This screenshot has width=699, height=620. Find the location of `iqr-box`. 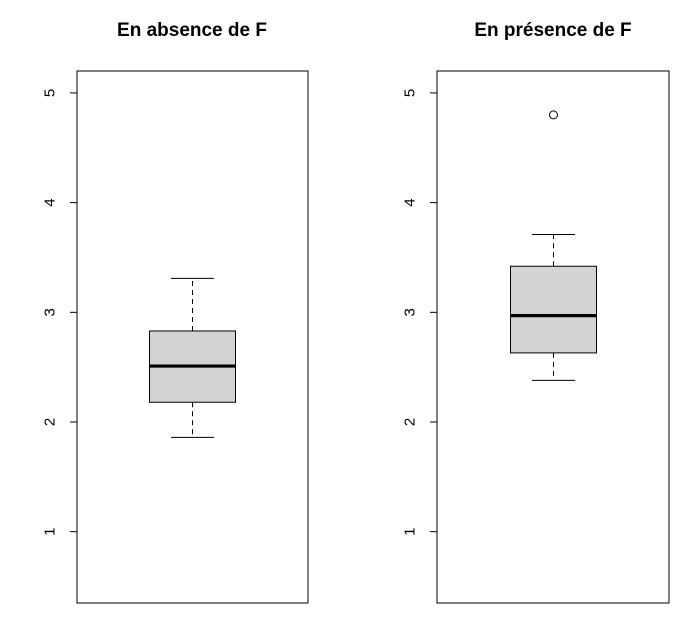

iqr-box is located at coordinates (553, 309).